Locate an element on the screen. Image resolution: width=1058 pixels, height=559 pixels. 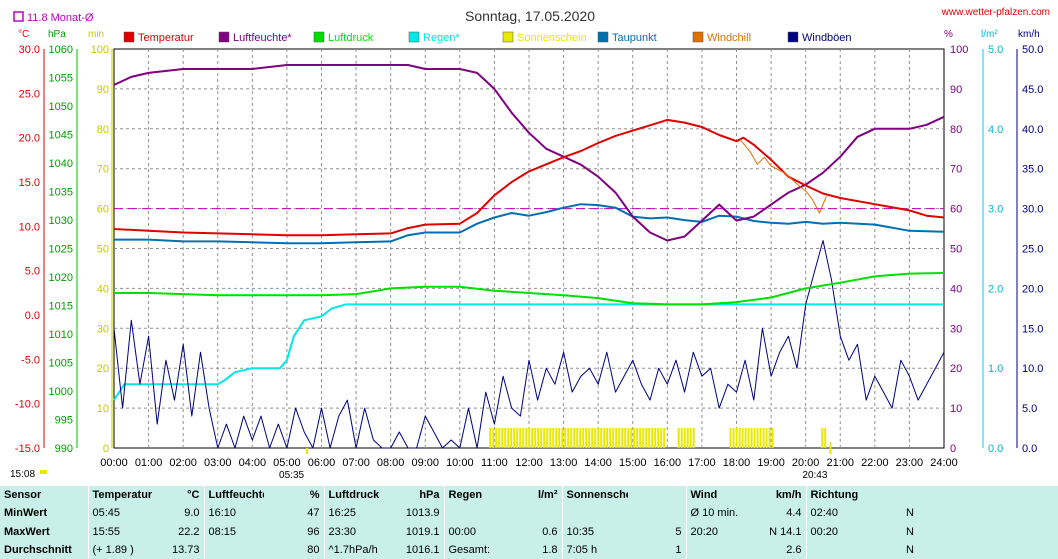
time-axis-tick: 02:00 is located at coordinates (183, 463).